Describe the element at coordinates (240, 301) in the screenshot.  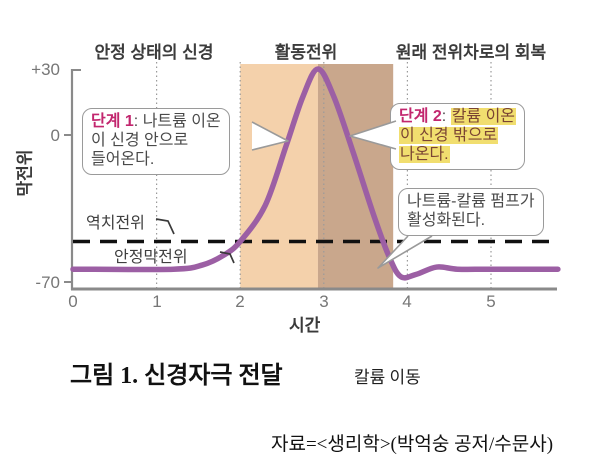
I see `x-tick-2: 2` at that location.